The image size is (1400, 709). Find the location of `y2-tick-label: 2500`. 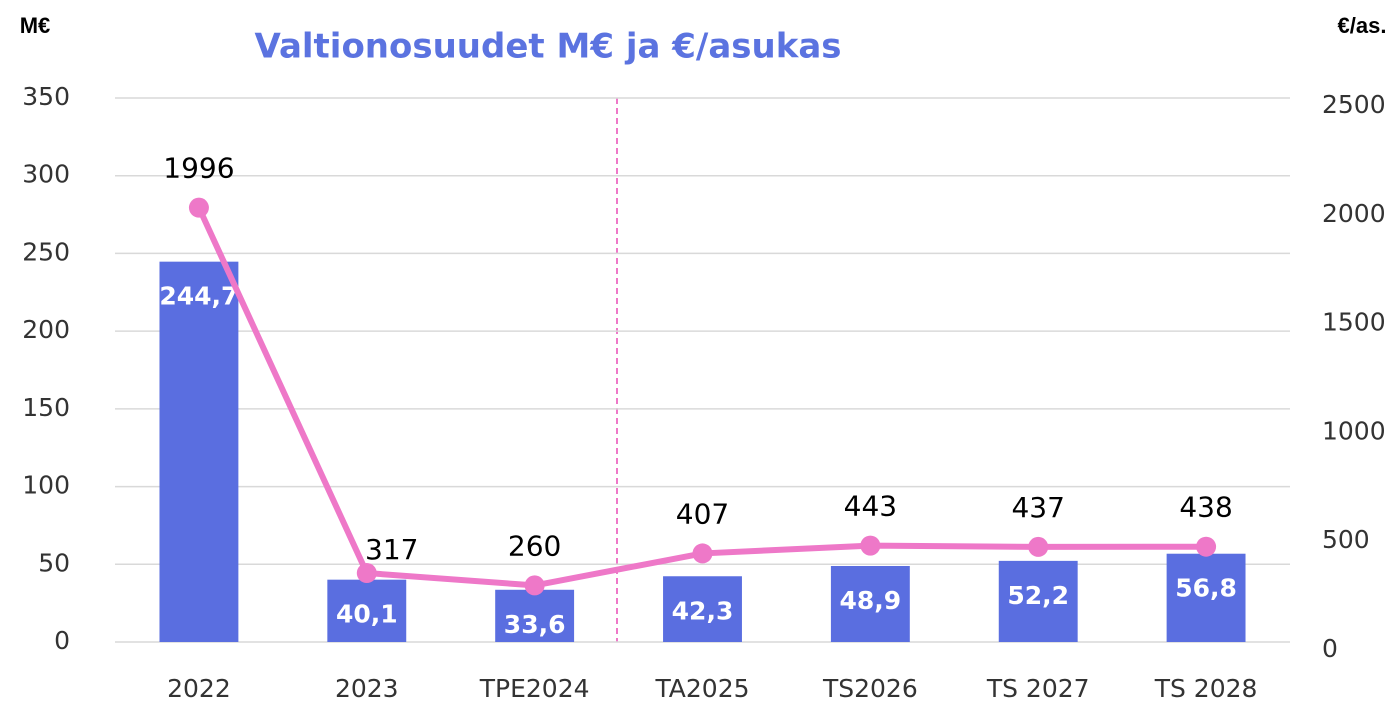

y2-tick-label: 2500 is located at coordinates (1354, 104).